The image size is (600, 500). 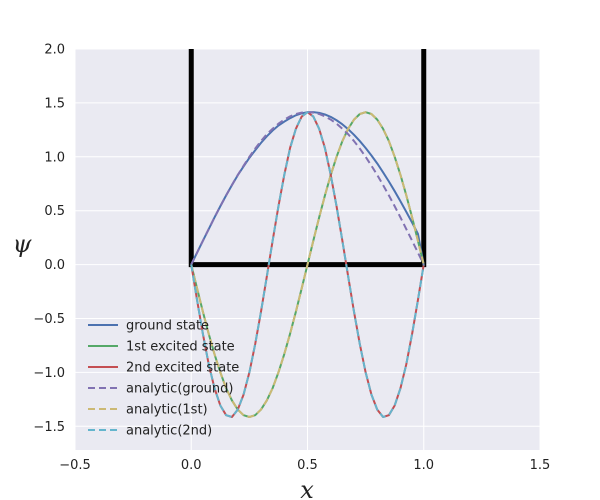 I want to click on y-tick-label: 0.0, so click(x=54, y=265).